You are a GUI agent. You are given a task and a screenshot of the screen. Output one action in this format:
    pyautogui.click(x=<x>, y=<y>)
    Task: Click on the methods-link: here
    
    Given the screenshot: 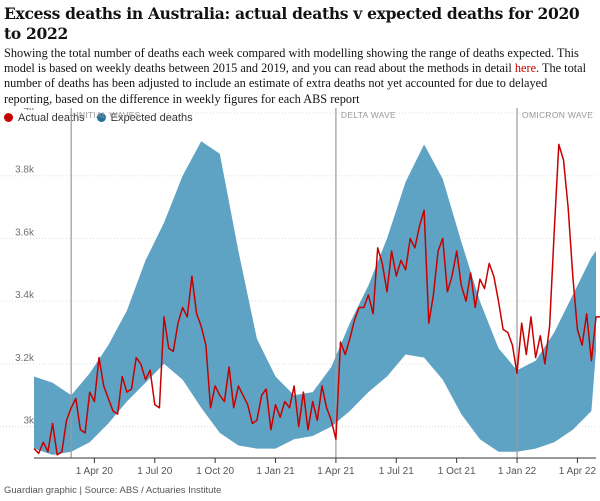 What is the action you would take?
    pyautogui.click(x=525, y=68)
    